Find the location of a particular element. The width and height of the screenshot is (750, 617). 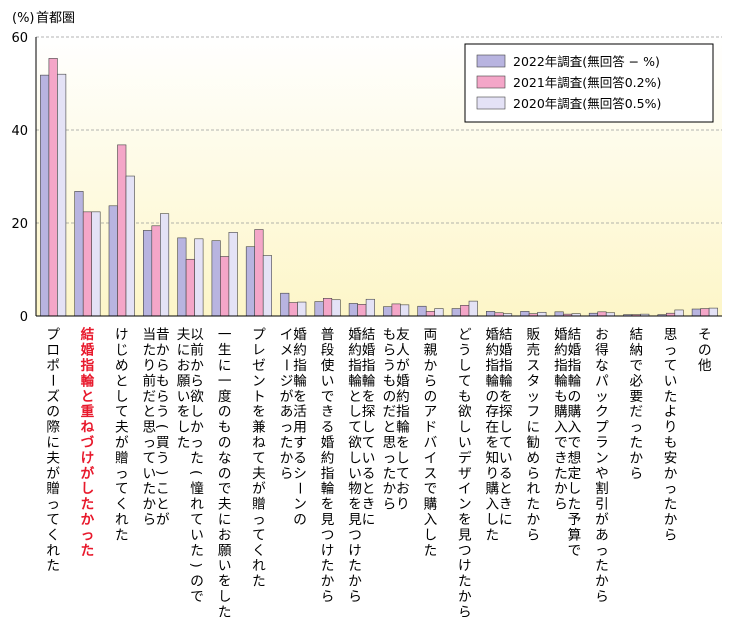

x-tick-label-char: ロ is located at coordinates (53, 351).